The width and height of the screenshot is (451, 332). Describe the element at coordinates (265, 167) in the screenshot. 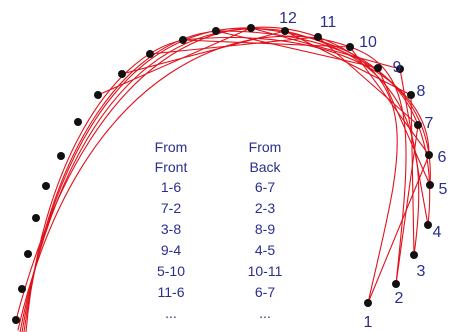

I see `column-header: Back` at that location.